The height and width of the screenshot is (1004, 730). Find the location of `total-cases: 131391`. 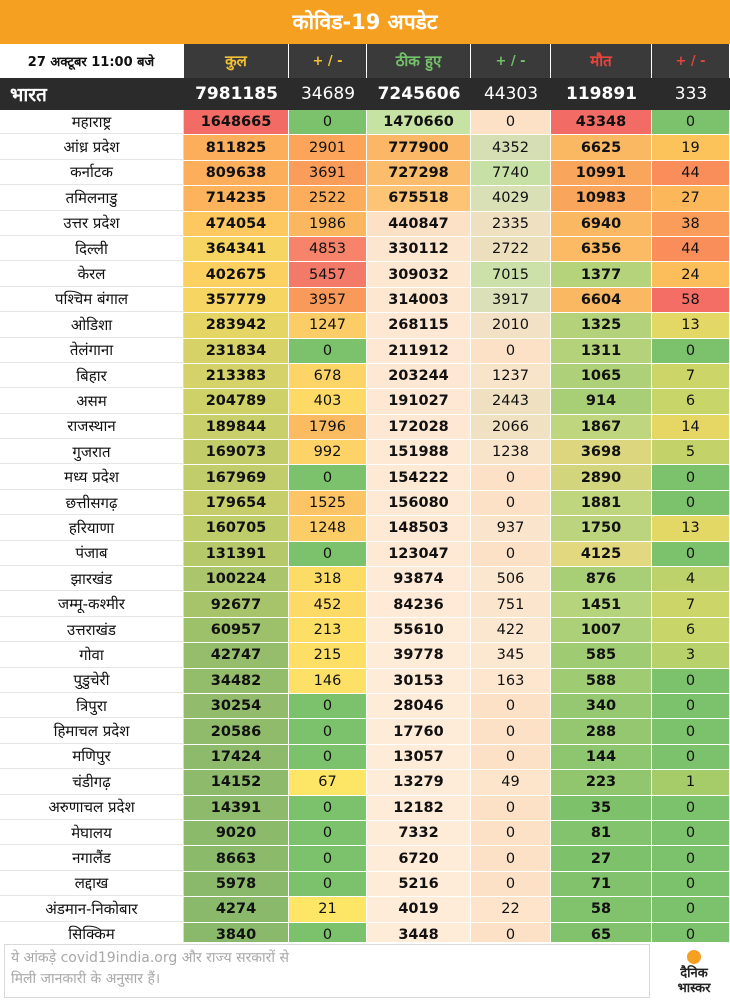

total-cases: 131391 is located at coordinates (236, 554).